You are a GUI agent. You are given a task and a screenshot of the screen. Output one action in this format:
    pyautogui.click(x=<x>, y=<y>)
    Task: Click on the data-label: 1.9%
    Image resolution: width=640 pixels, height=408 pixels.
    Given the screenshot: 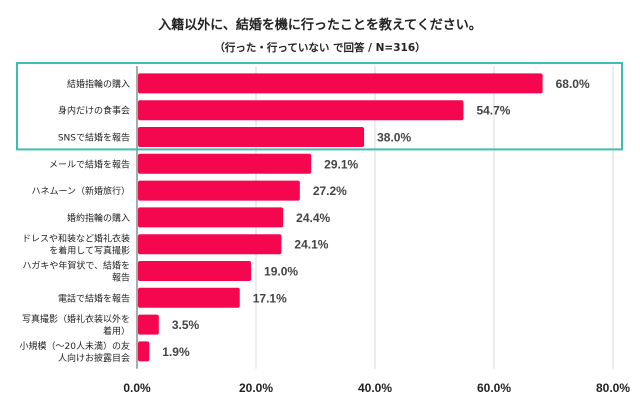 What is the action you would take?
    pyautogui.click(x=176, y=352)
    